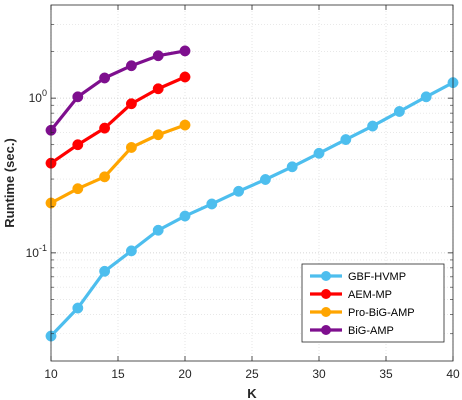 This screenshot has height=400, width=462. What do you see at coordinates (118, 374) in the screenshot?
I see `x-tick-label: 15` at bounding box center [118, 374].